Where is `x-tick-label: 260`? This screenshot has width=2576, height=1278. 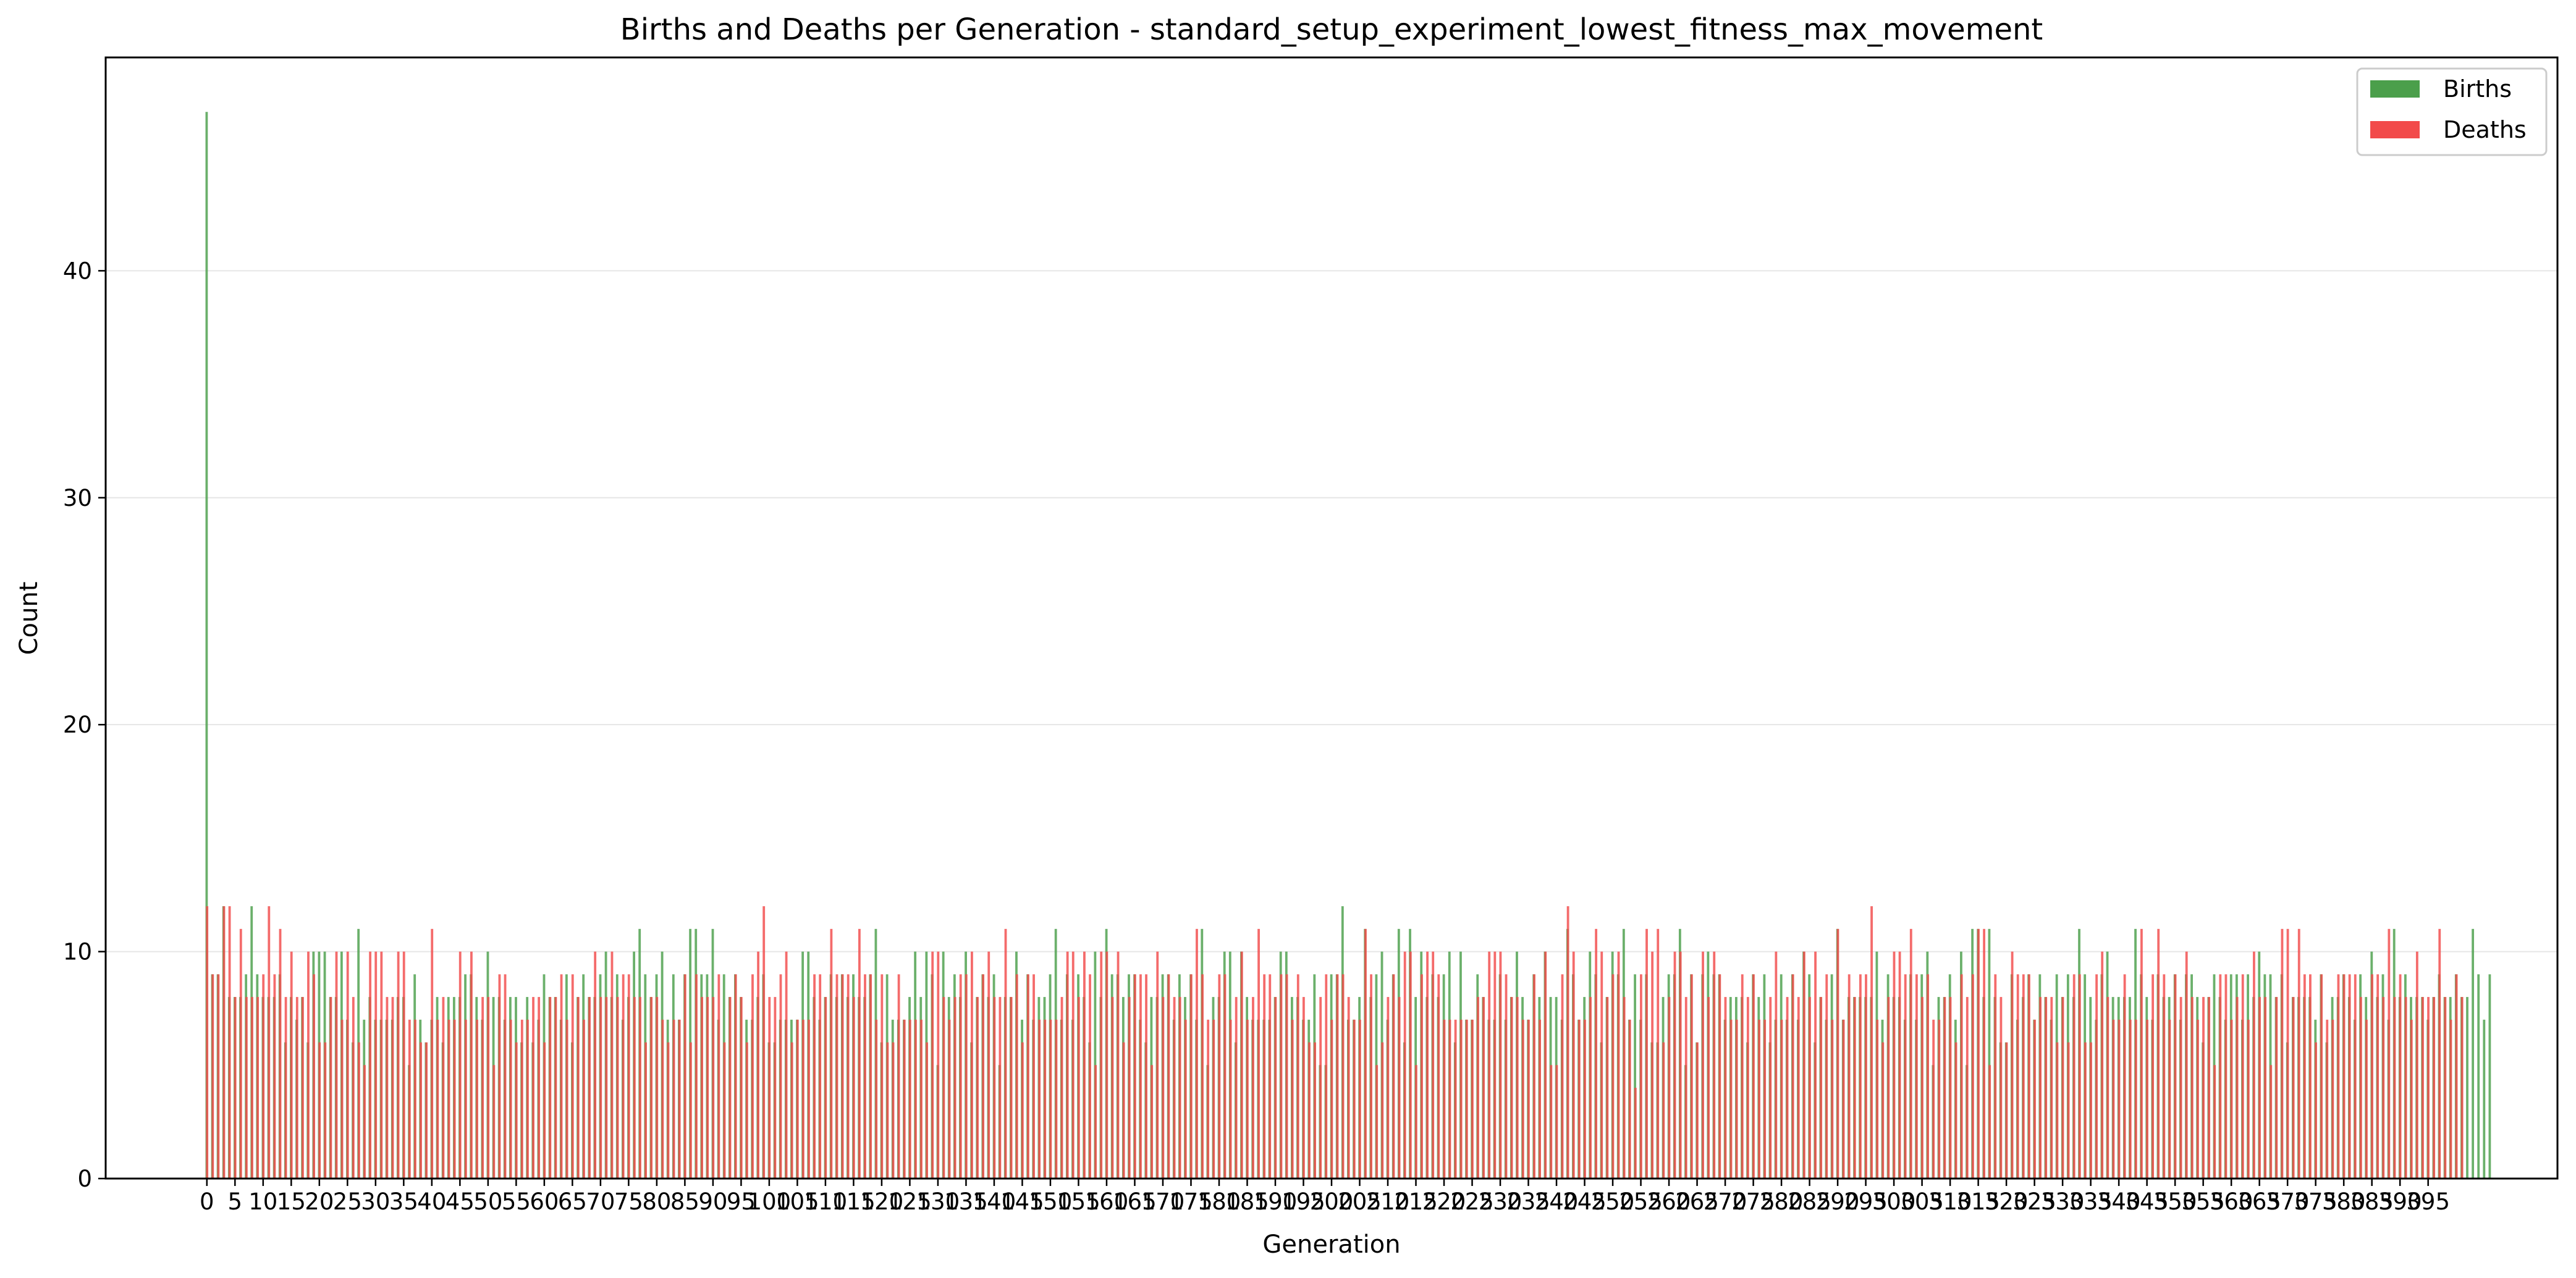
x-tick-label: 260 is located at coordinates (1669, 1201).